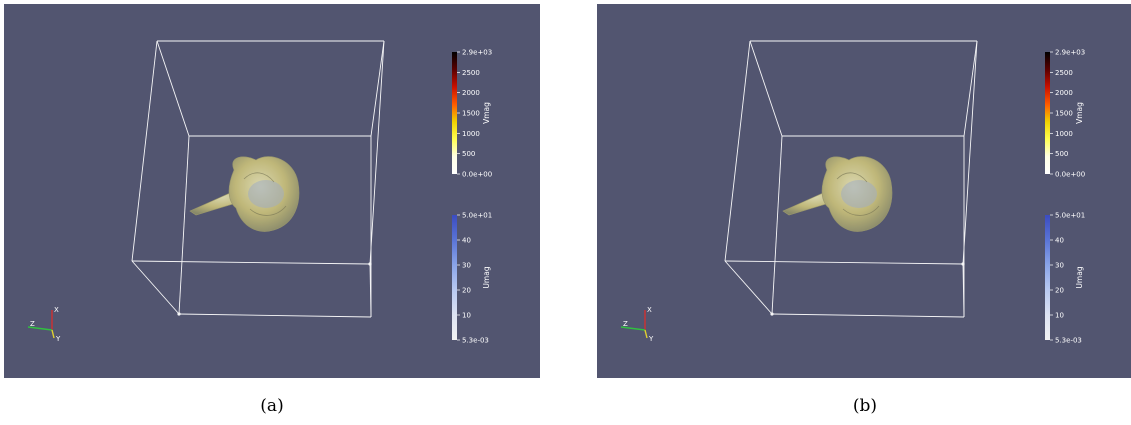  What do you see at coordinates (865, 406) in the screenshot?
I see `caption-b: (b)` at bounding box center [865, 406].